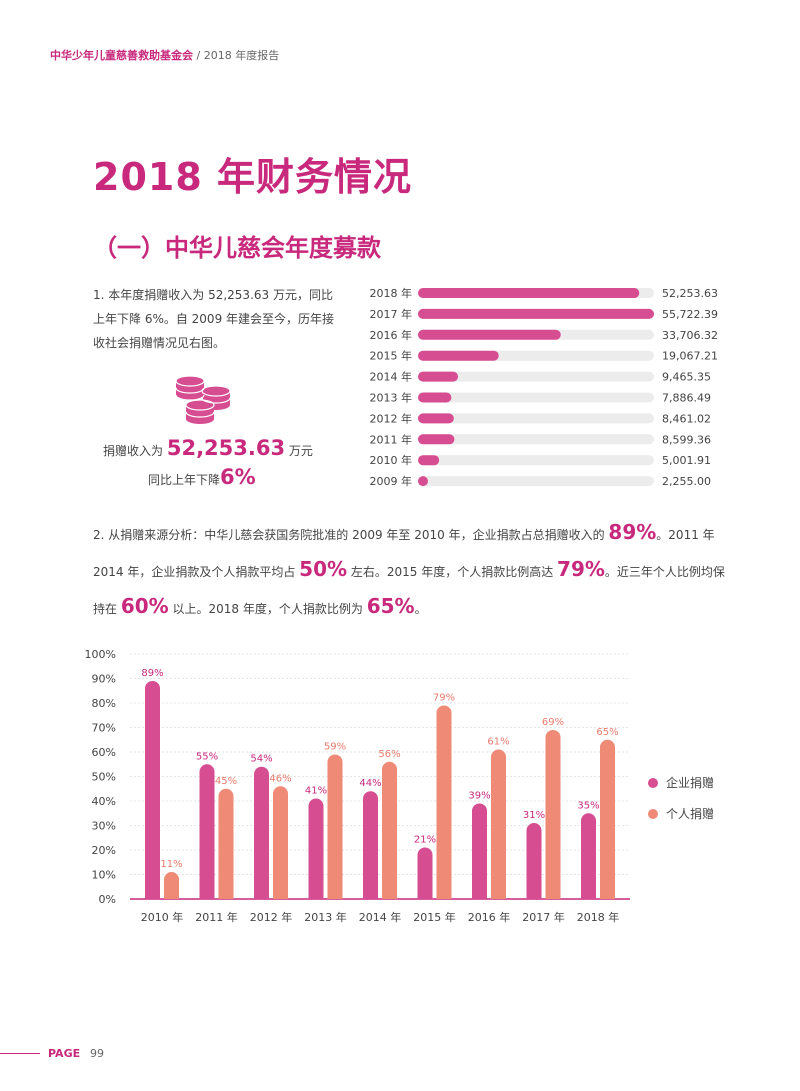 This screenshot has height=1091, width=800. What do you see at coordinates (653, 783) in the screenshot?
I see `legend-swatch` at bounding box center [653, 783].